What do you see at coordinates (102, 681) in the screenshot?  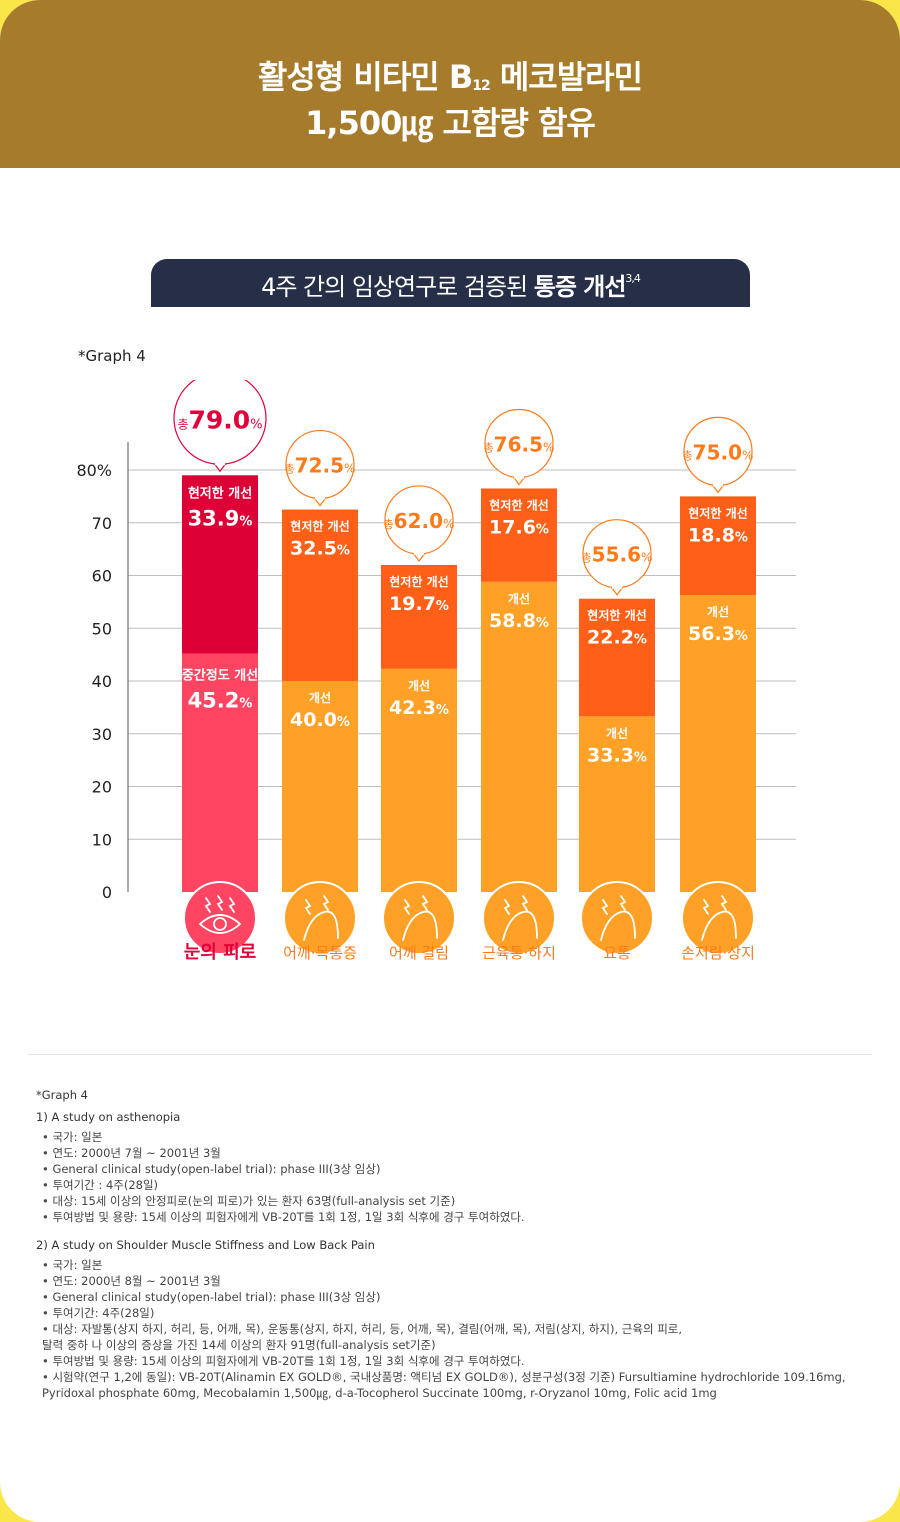 I see `y-tick-label: 40` at bounding box center [102, 681].